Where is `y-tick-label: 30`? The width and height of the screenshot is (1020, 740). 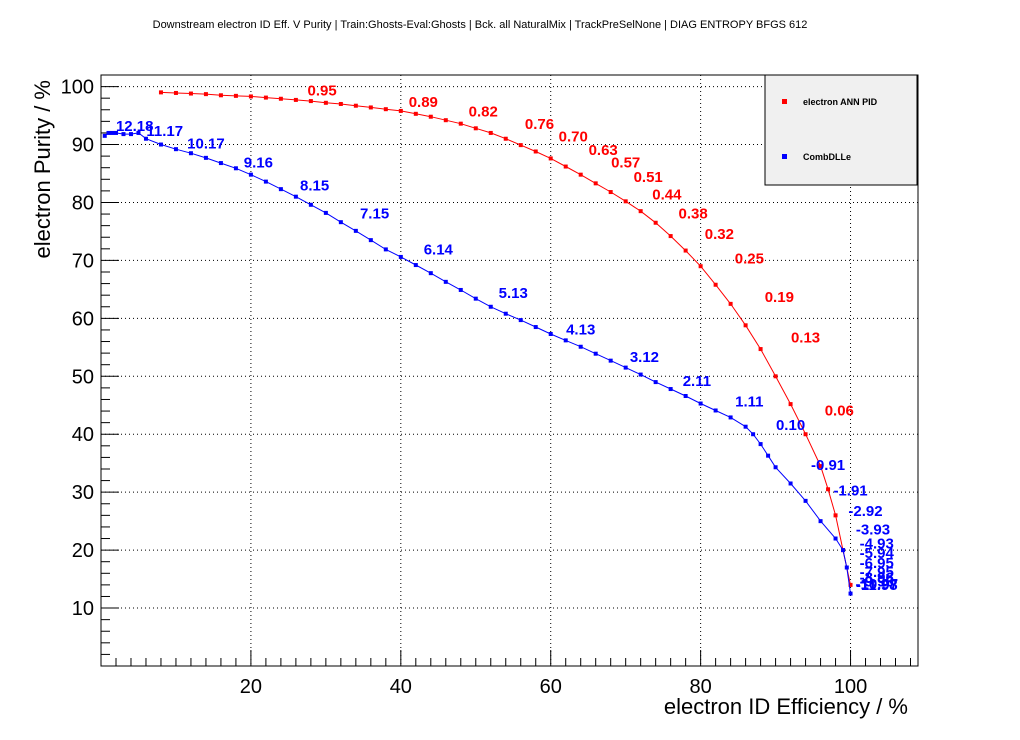 y-tick-label: 30 is located at coordinates (83, 493).